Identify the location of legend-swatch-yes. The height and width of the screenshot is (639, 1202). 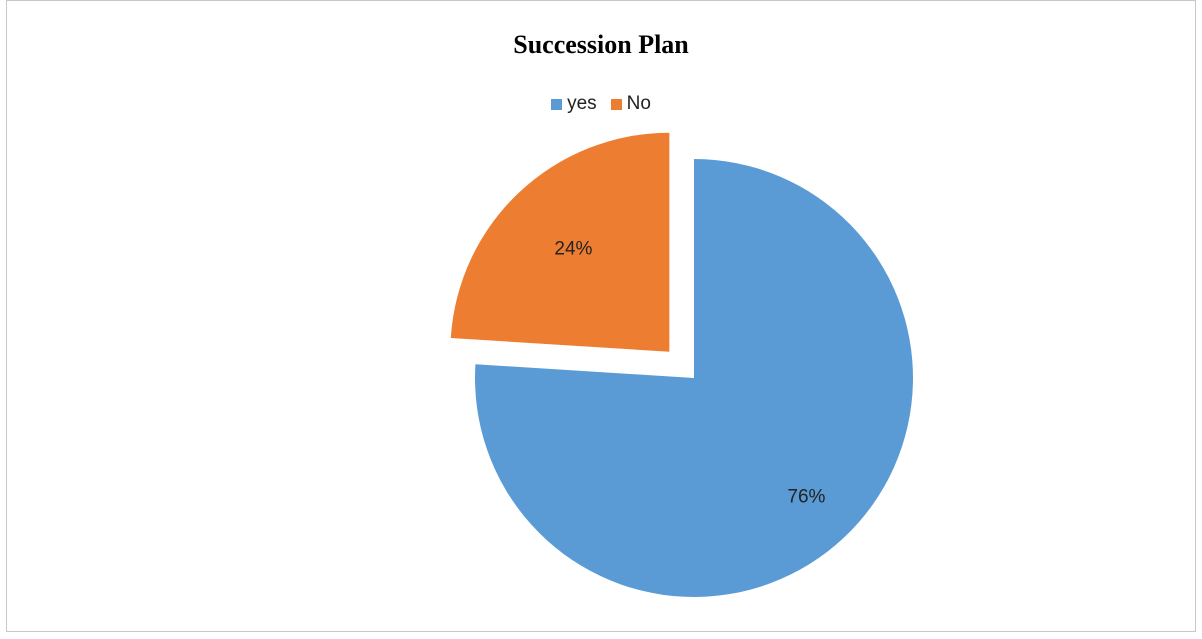
(557, 104).